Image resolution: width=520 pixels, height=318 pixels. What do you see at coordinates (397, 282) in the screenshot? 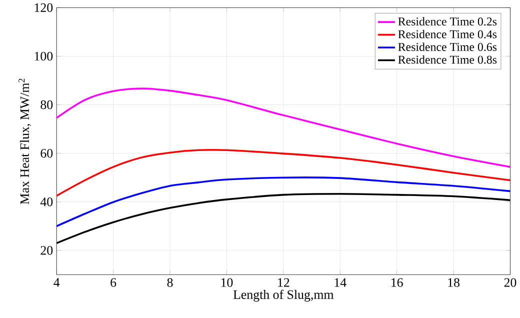
I see `x-tick-label: 16` at bounding box center [397, 282].